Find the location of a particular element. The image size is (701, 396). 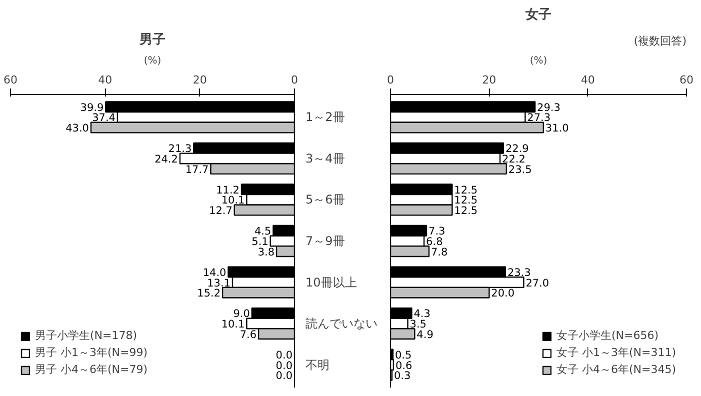

data-label: 31.0 is located at coordinates (557, 128).